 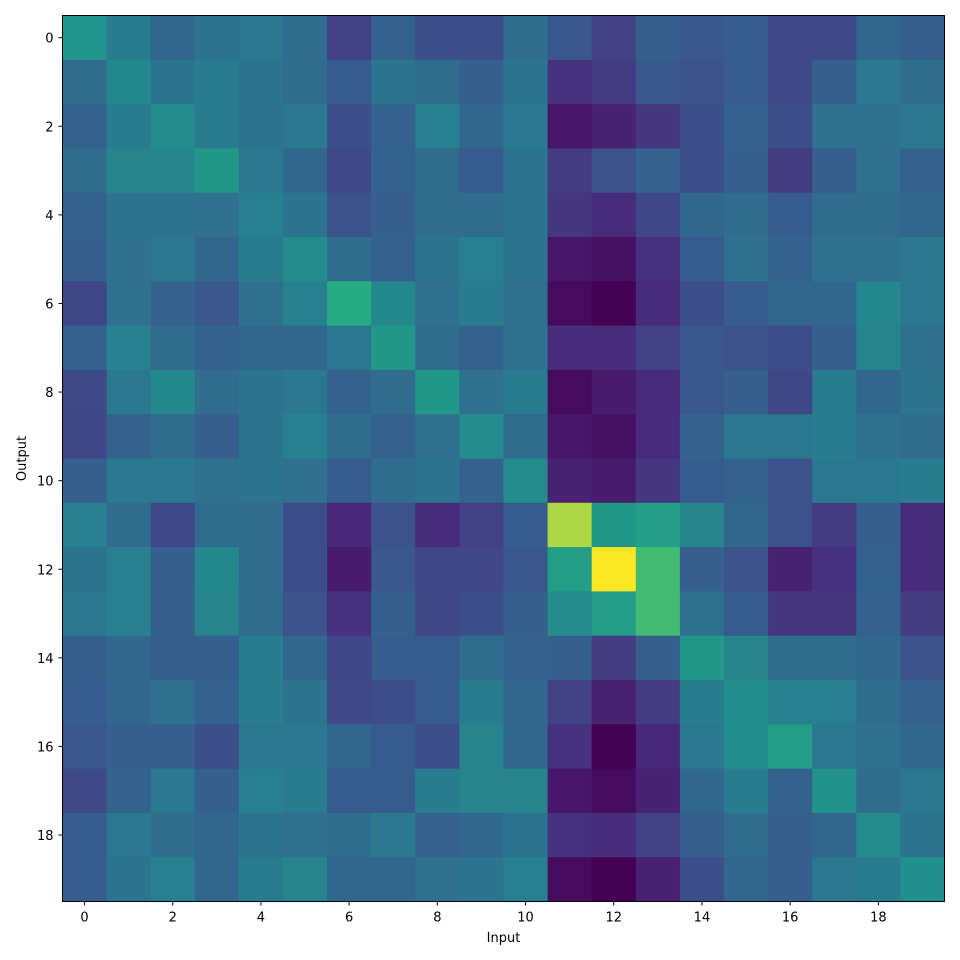 What do you see at coordinates (49, 127) in the screenshot?
I see `y-tick-label: 2` at bounding box center [49, 127].